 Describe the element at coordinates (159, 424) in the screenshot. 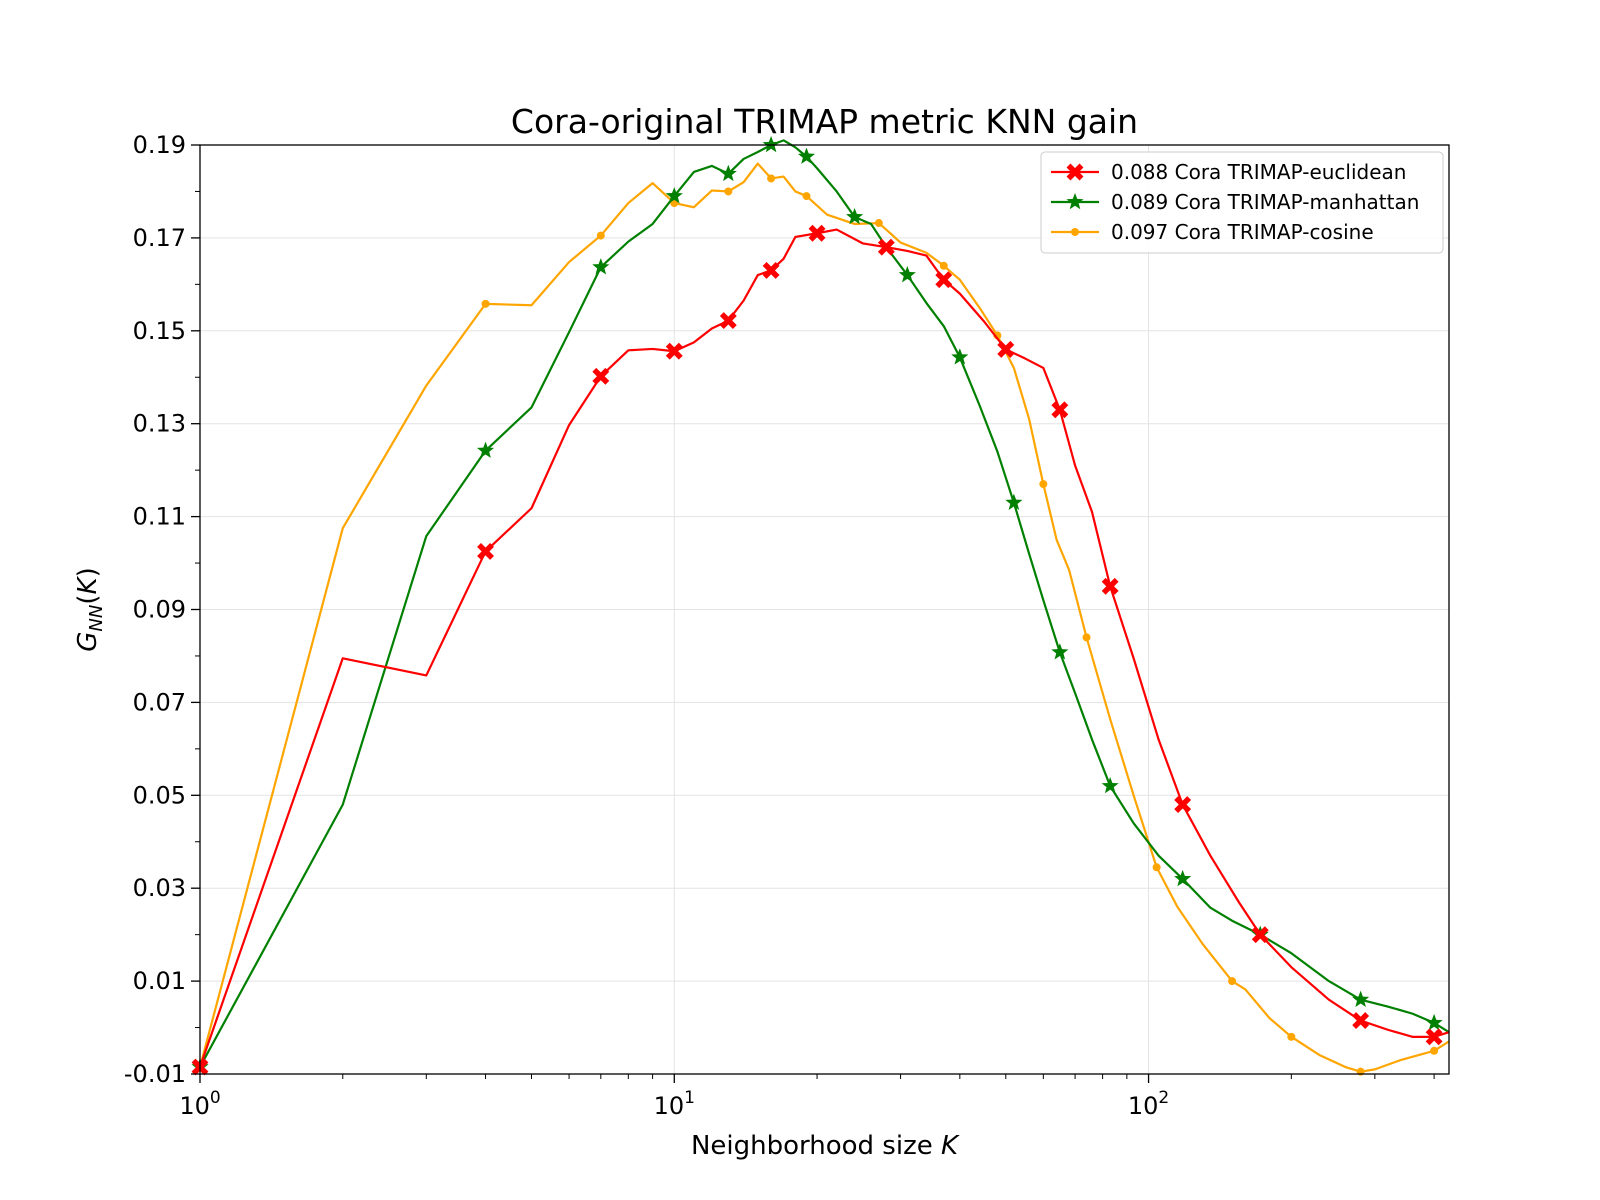

I see `y-tick-label: 0.13` at that location.